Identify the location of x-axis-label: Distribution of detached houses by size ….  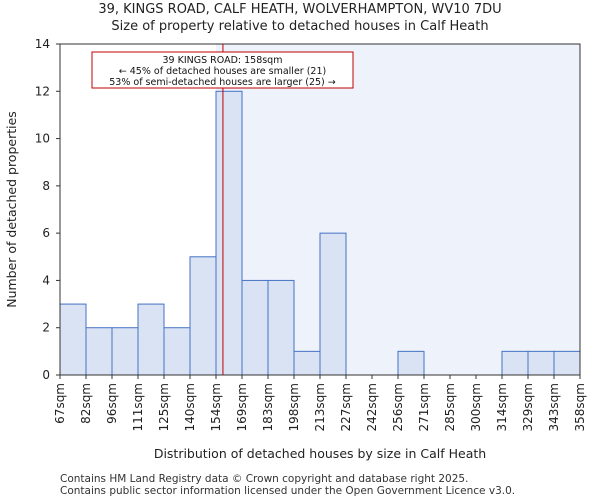
(320, 453).